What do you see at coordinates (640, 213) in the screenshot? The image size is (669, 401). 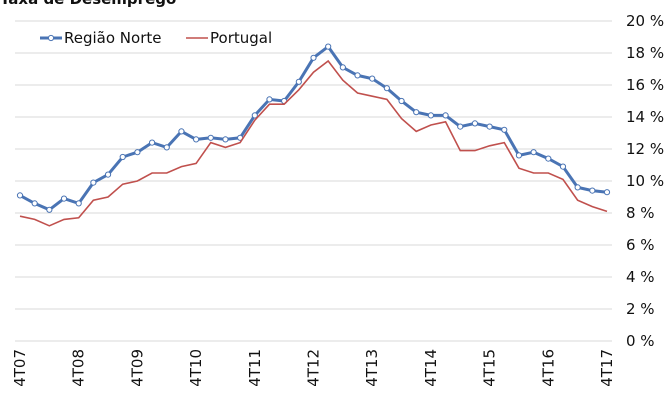 I see `y-tick-label: 8 %` at bounding box center [640, 213].